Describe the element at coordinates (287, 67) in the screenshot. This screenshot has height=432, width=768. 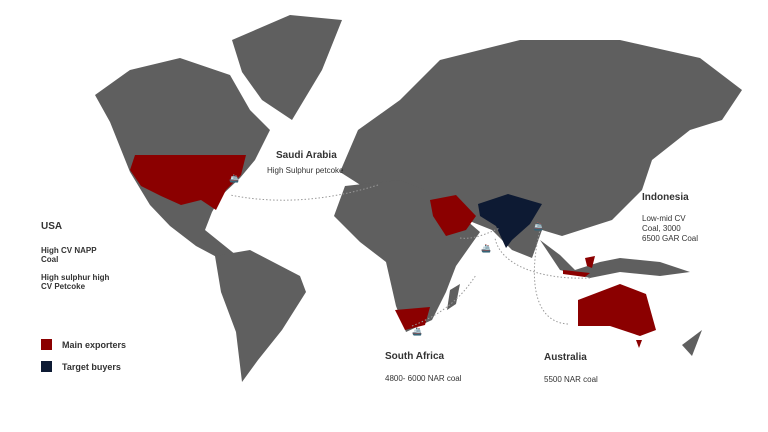
I see `greenland` at that location.